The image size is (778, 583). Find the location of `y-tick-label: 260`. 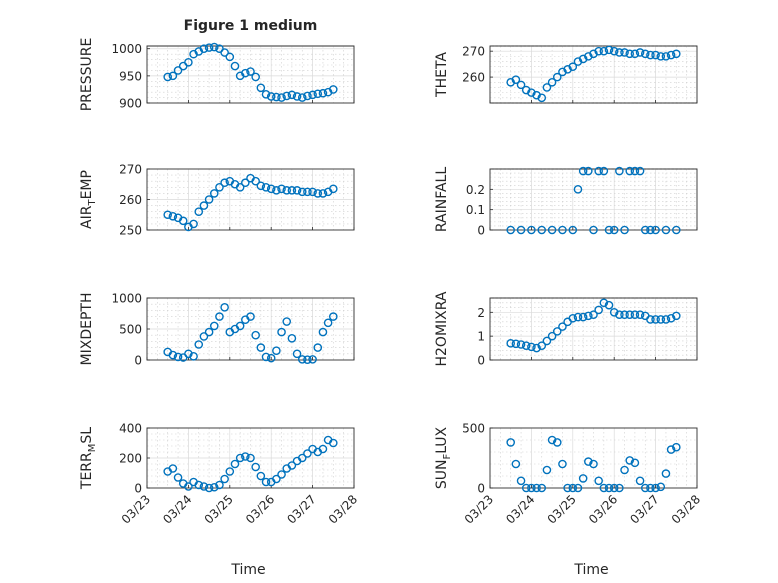

y-tick-label: 260 is located at coordinates (473, 78).